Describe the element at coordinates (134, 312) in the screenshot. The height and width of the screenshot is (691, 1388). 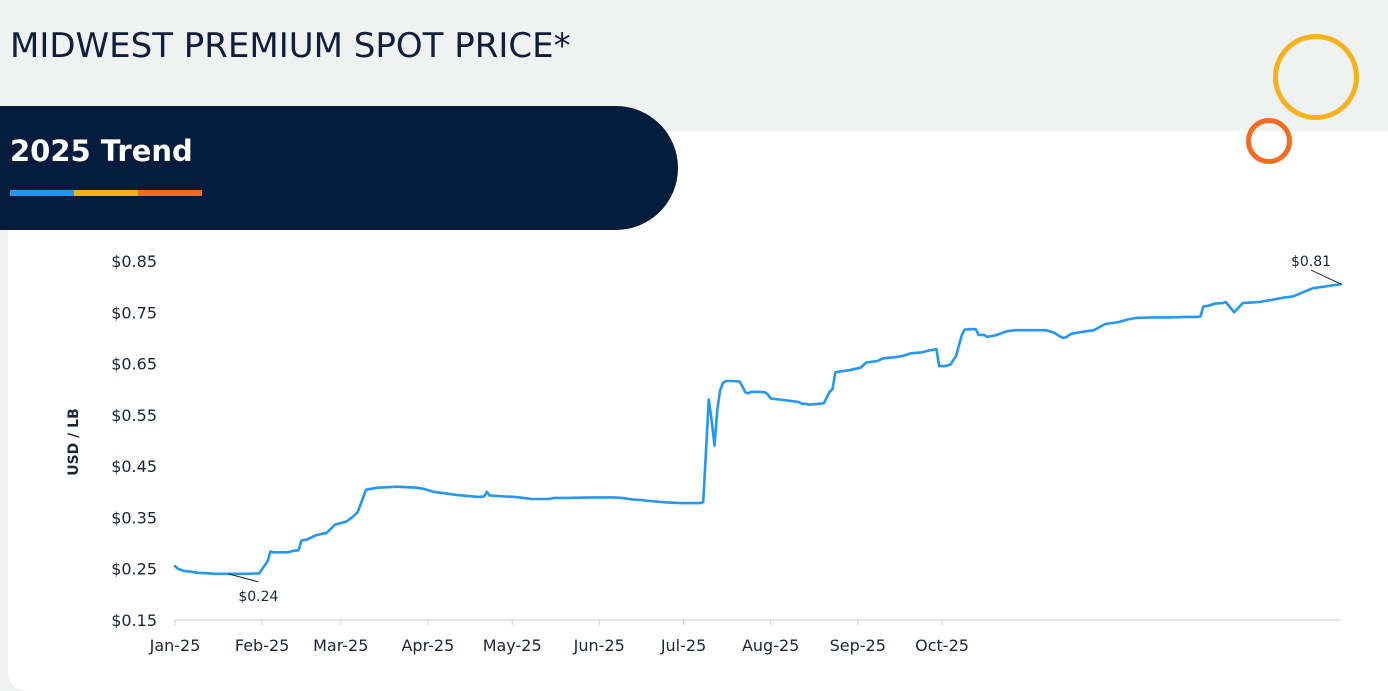
I see `y-tick-label: $0.75` at that location.